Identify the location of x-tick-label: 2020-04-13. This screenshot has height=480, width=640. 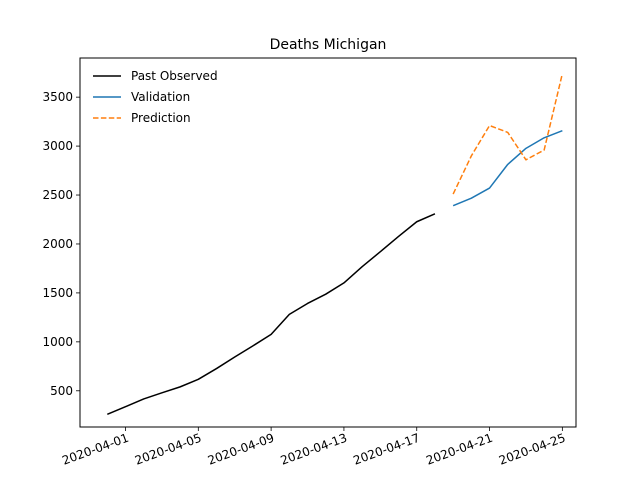
(314, 449).